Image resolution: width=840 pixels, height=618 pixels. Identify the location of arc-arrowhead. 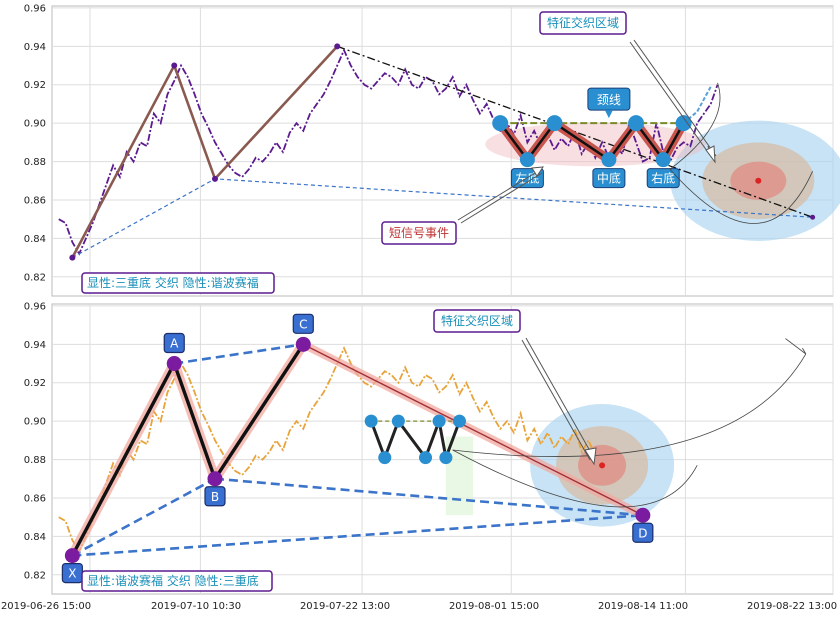
(796, 346).